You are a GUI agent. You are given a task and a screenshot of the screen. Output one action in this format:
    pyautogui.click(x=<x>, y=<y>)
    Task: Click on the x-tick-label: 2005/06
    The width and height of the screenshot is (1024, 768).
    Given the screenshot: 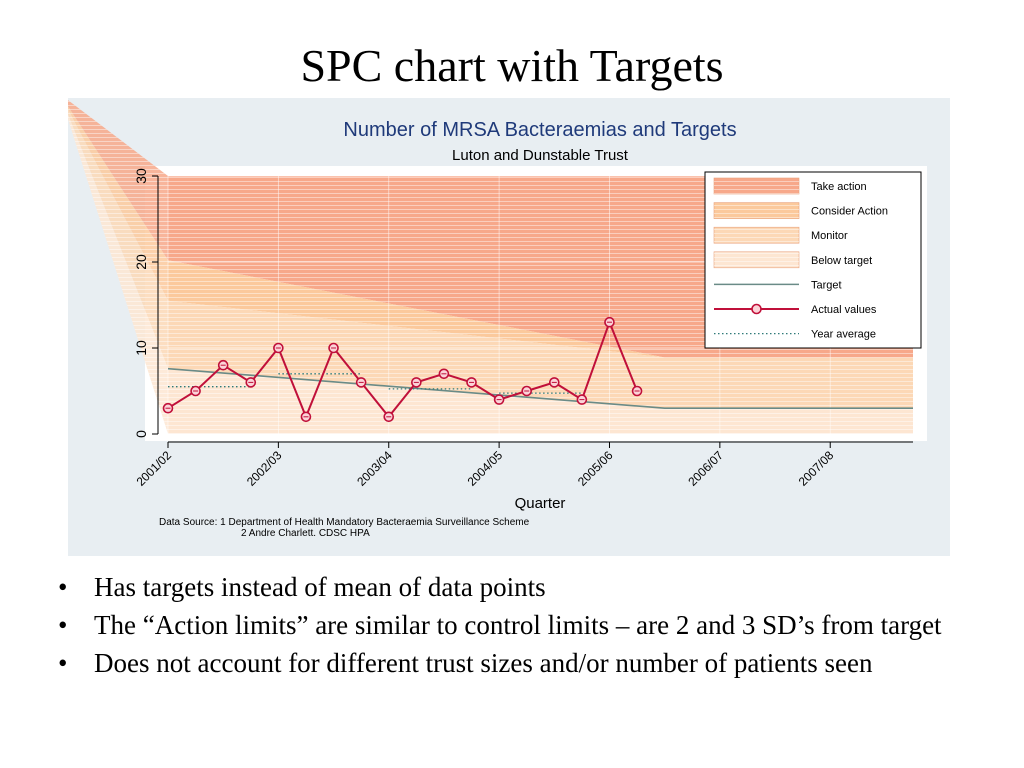 What is the action you would take?
    pyautogui.click(x=595, y=468)
    